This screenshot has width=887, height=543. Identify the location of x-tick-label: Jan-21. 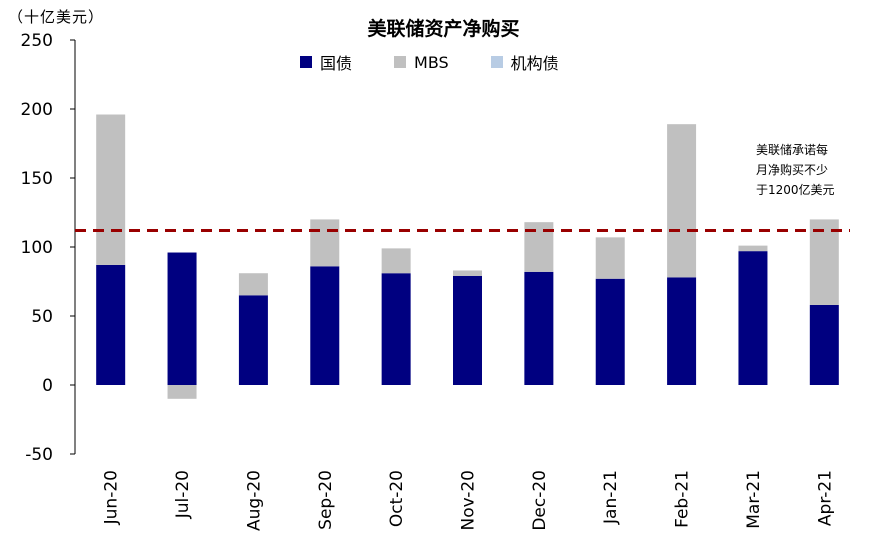
(611, 497).